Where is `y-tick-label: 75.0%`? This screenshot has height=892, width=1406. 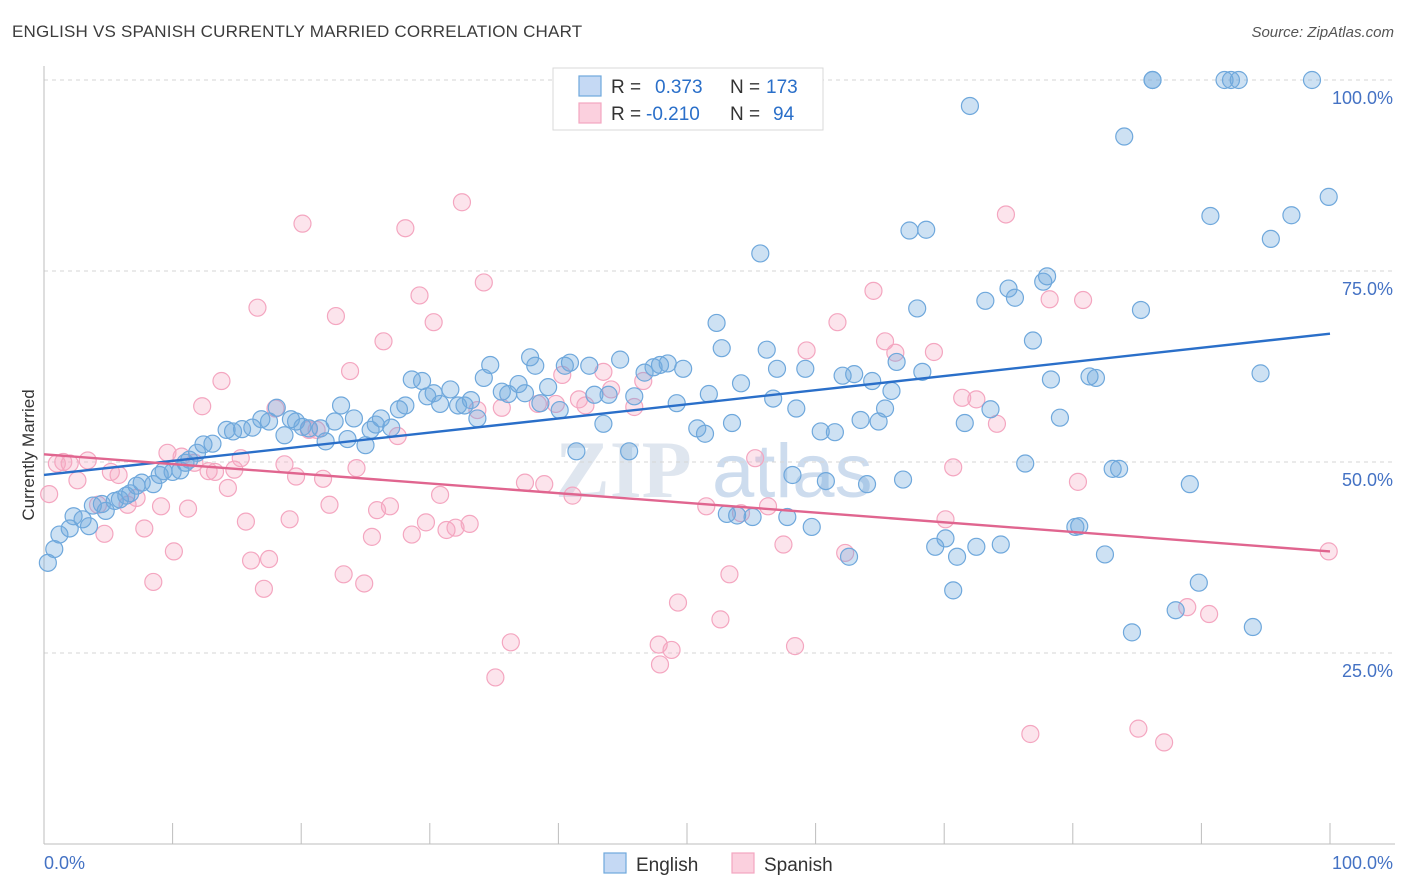 y-tick-label: 75.0% is located at coordinates (1367, 289).